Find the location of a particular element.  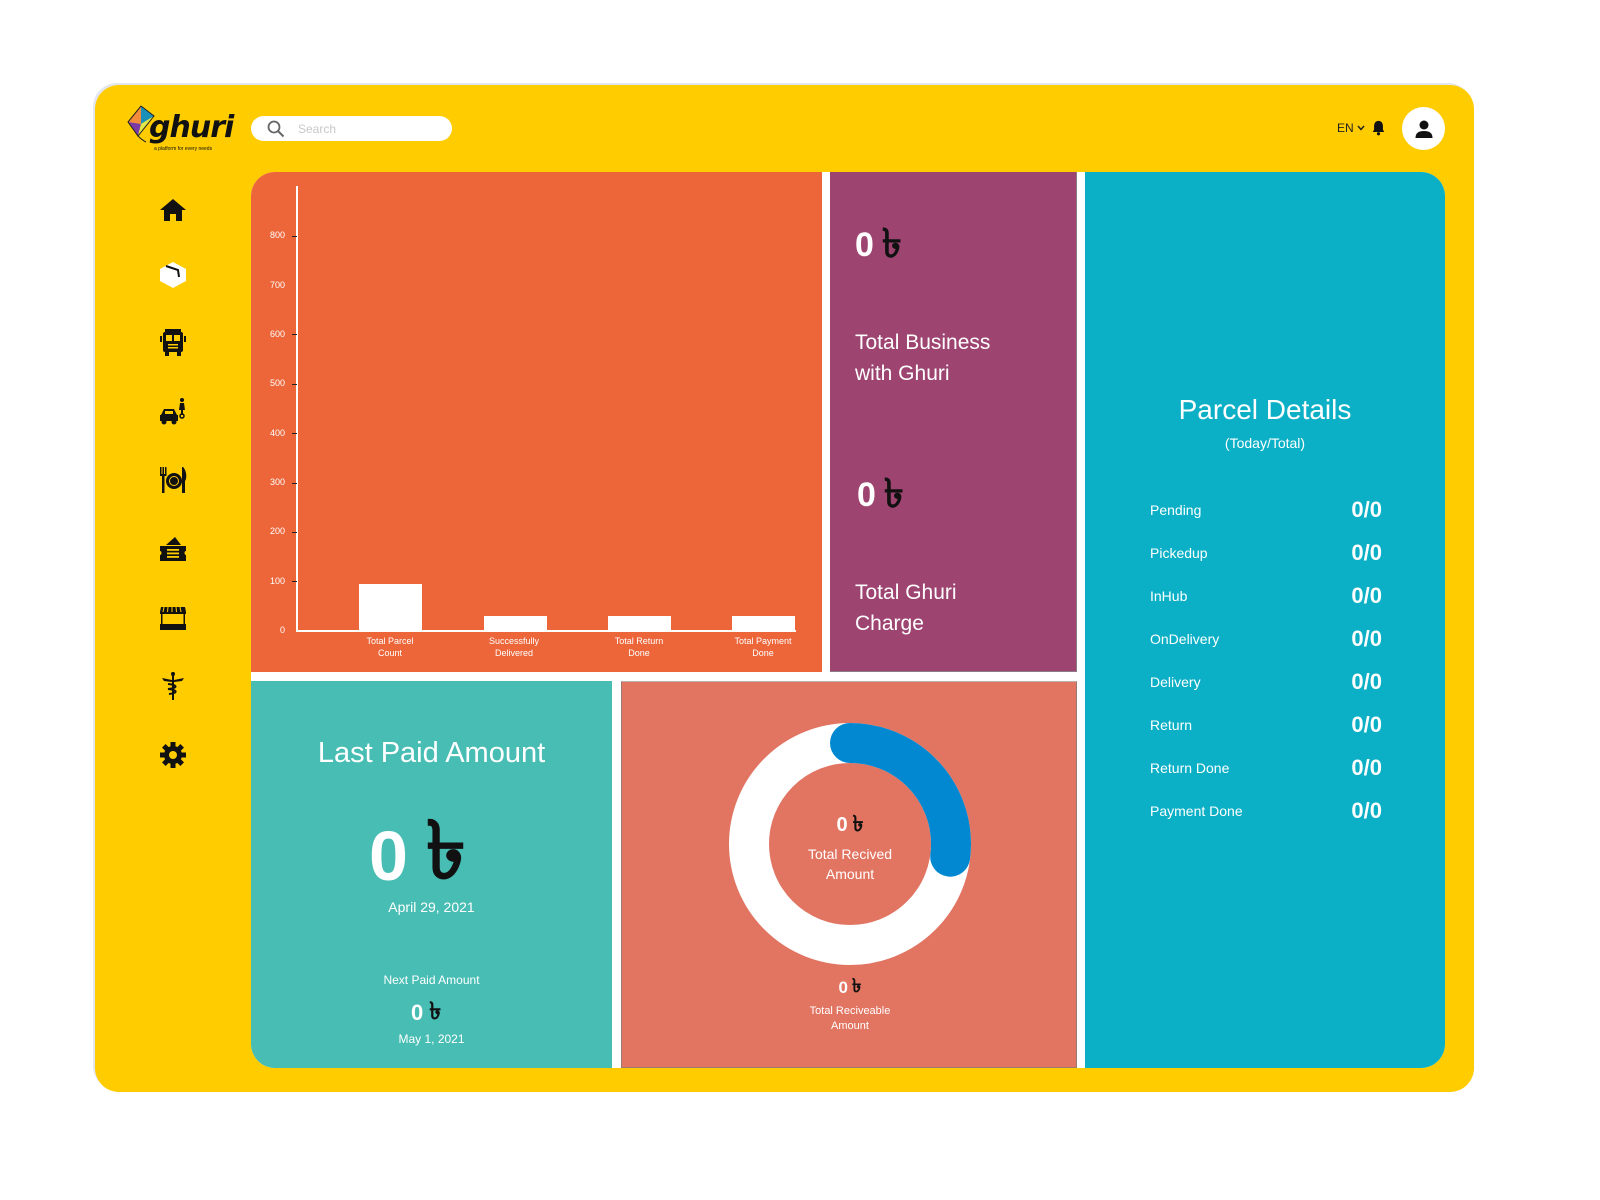

caduceus-icon is located at coordinates (173, 686).